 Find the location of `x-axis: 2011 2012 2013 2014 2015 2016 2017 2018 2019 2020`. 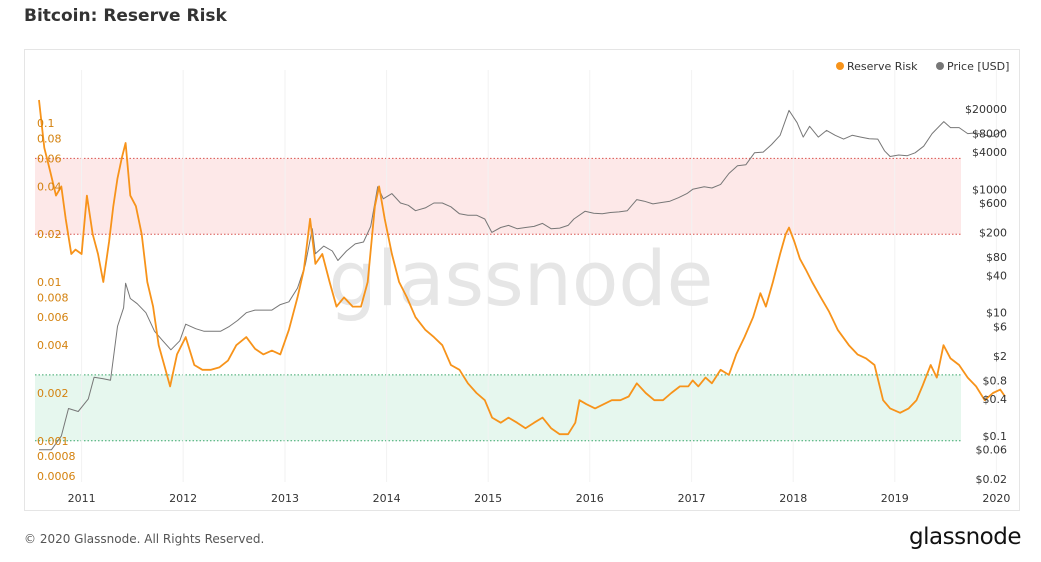

x-axis: 2011 2012 2013 2014 2015 2016 2017 2018 2019 2020 is located at coordinates (539, 498).